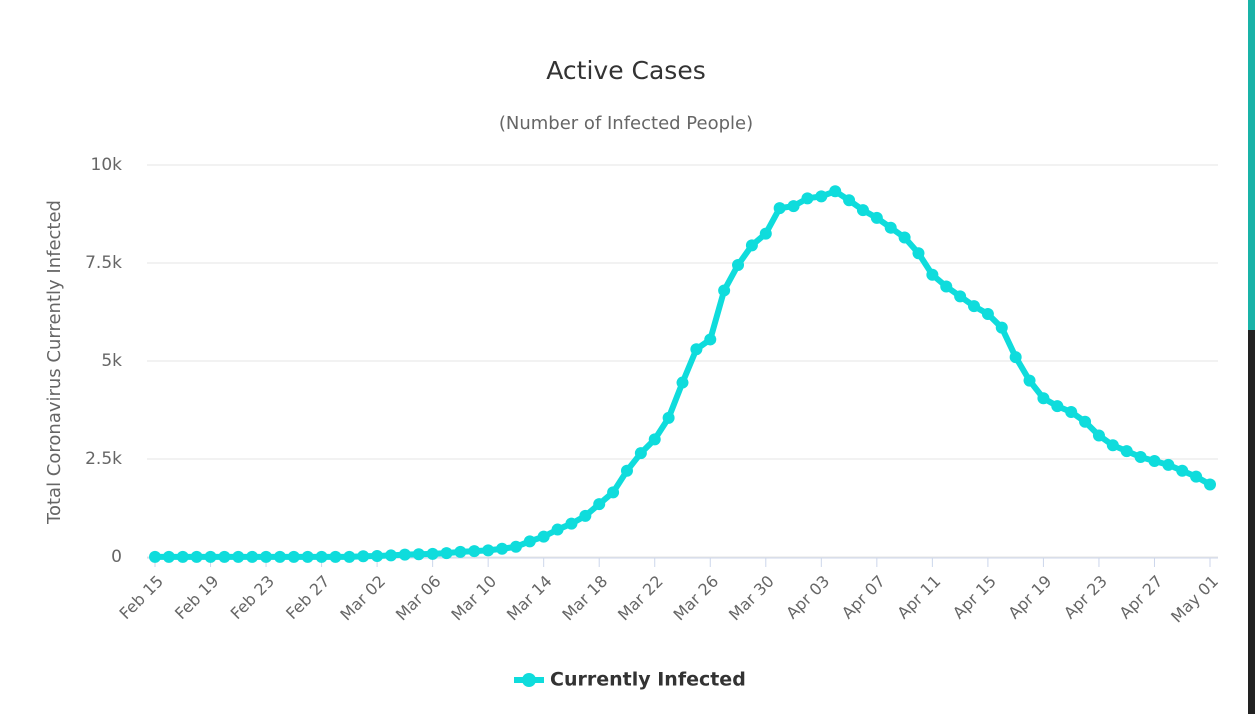  What do you see at coordinates (648, 680) in the screenshot?
I see `legend-label: Currently Infected` at bounding box center [648, 680].